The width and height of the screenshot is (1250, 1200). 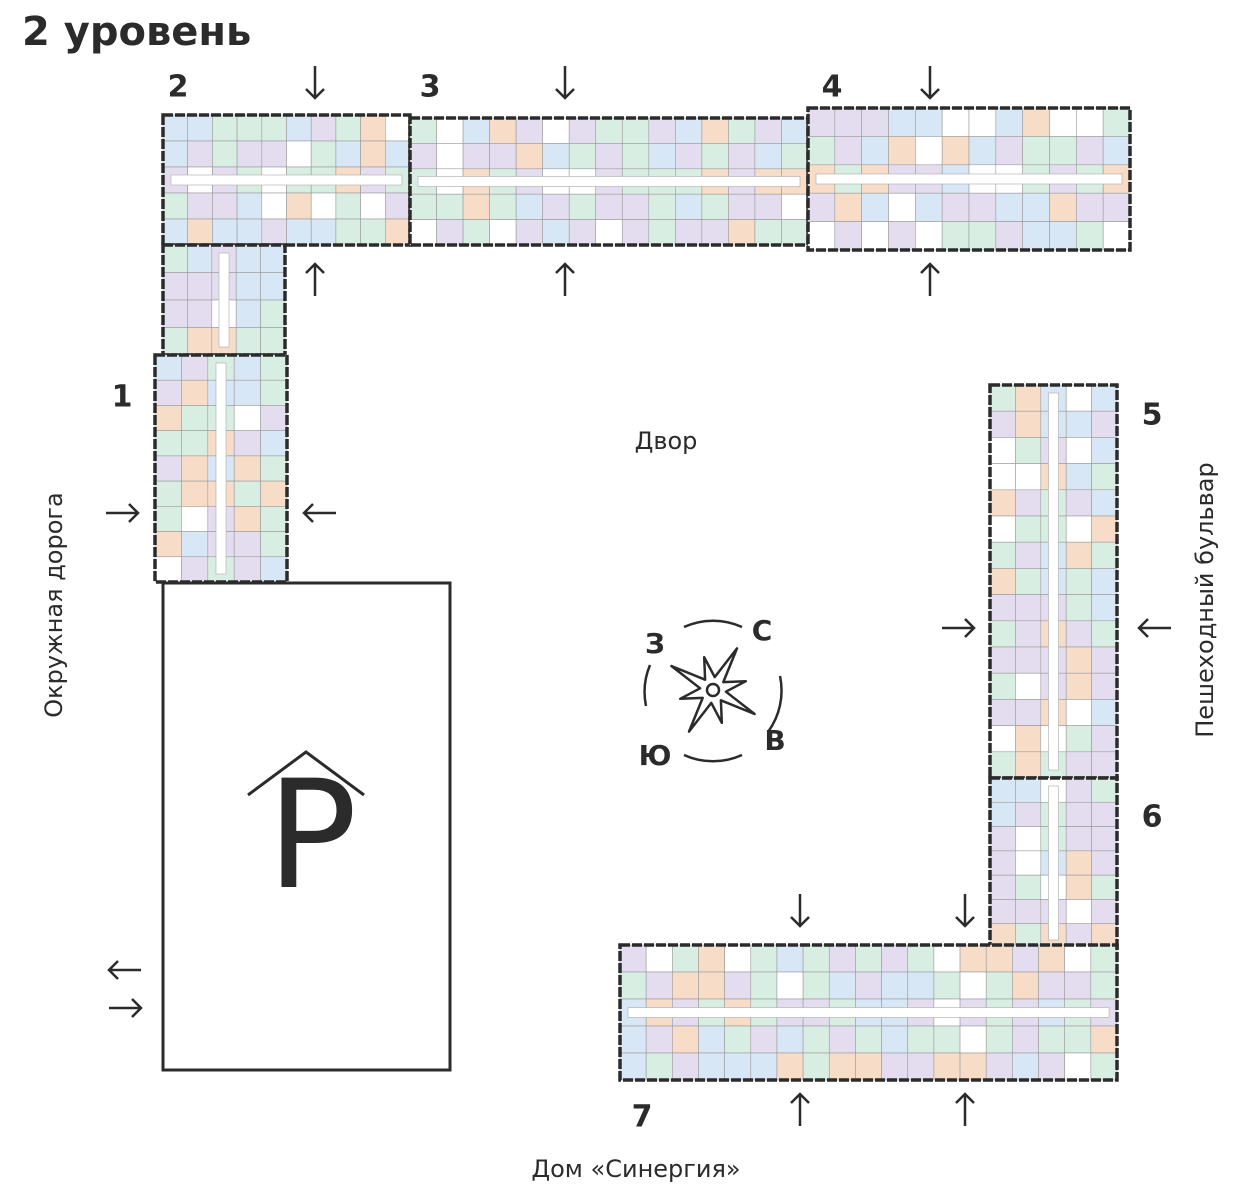 I want to click on street-label: Пешеходный бульвар, so click(x=1205, y=599).